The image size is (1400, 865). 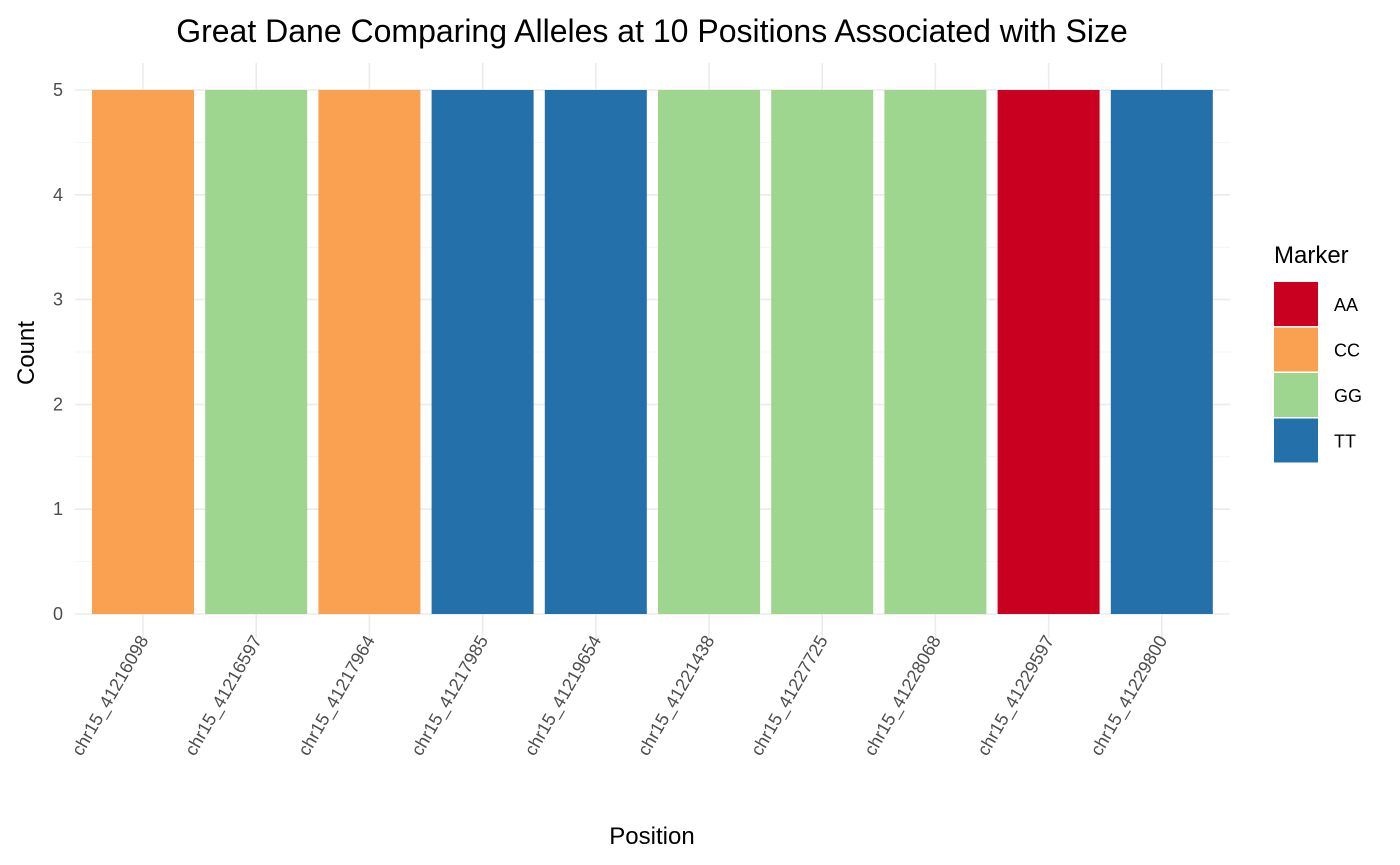 What do you see at coordinates (450, 696) in the screenshot?
I see `x-tick-label: chr15_41217985` at bounding box center [450, 696].